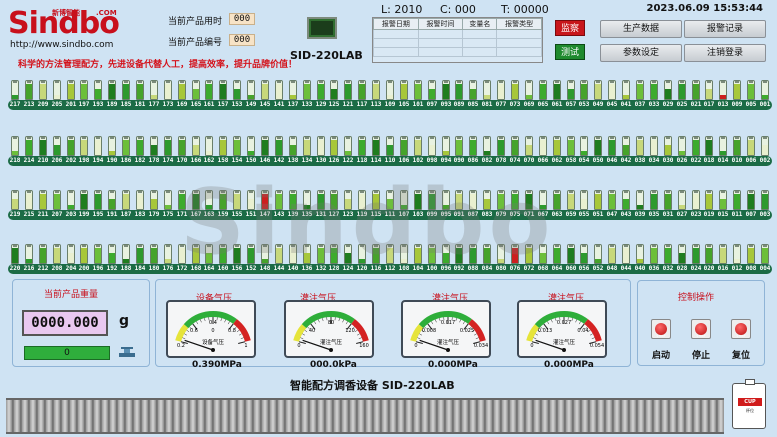 This screenshot has height=437, width=777. What do you see at coordinates (701, 329) in the screenshot?
I see `stop-button: START` at bounding box center [701, 329].